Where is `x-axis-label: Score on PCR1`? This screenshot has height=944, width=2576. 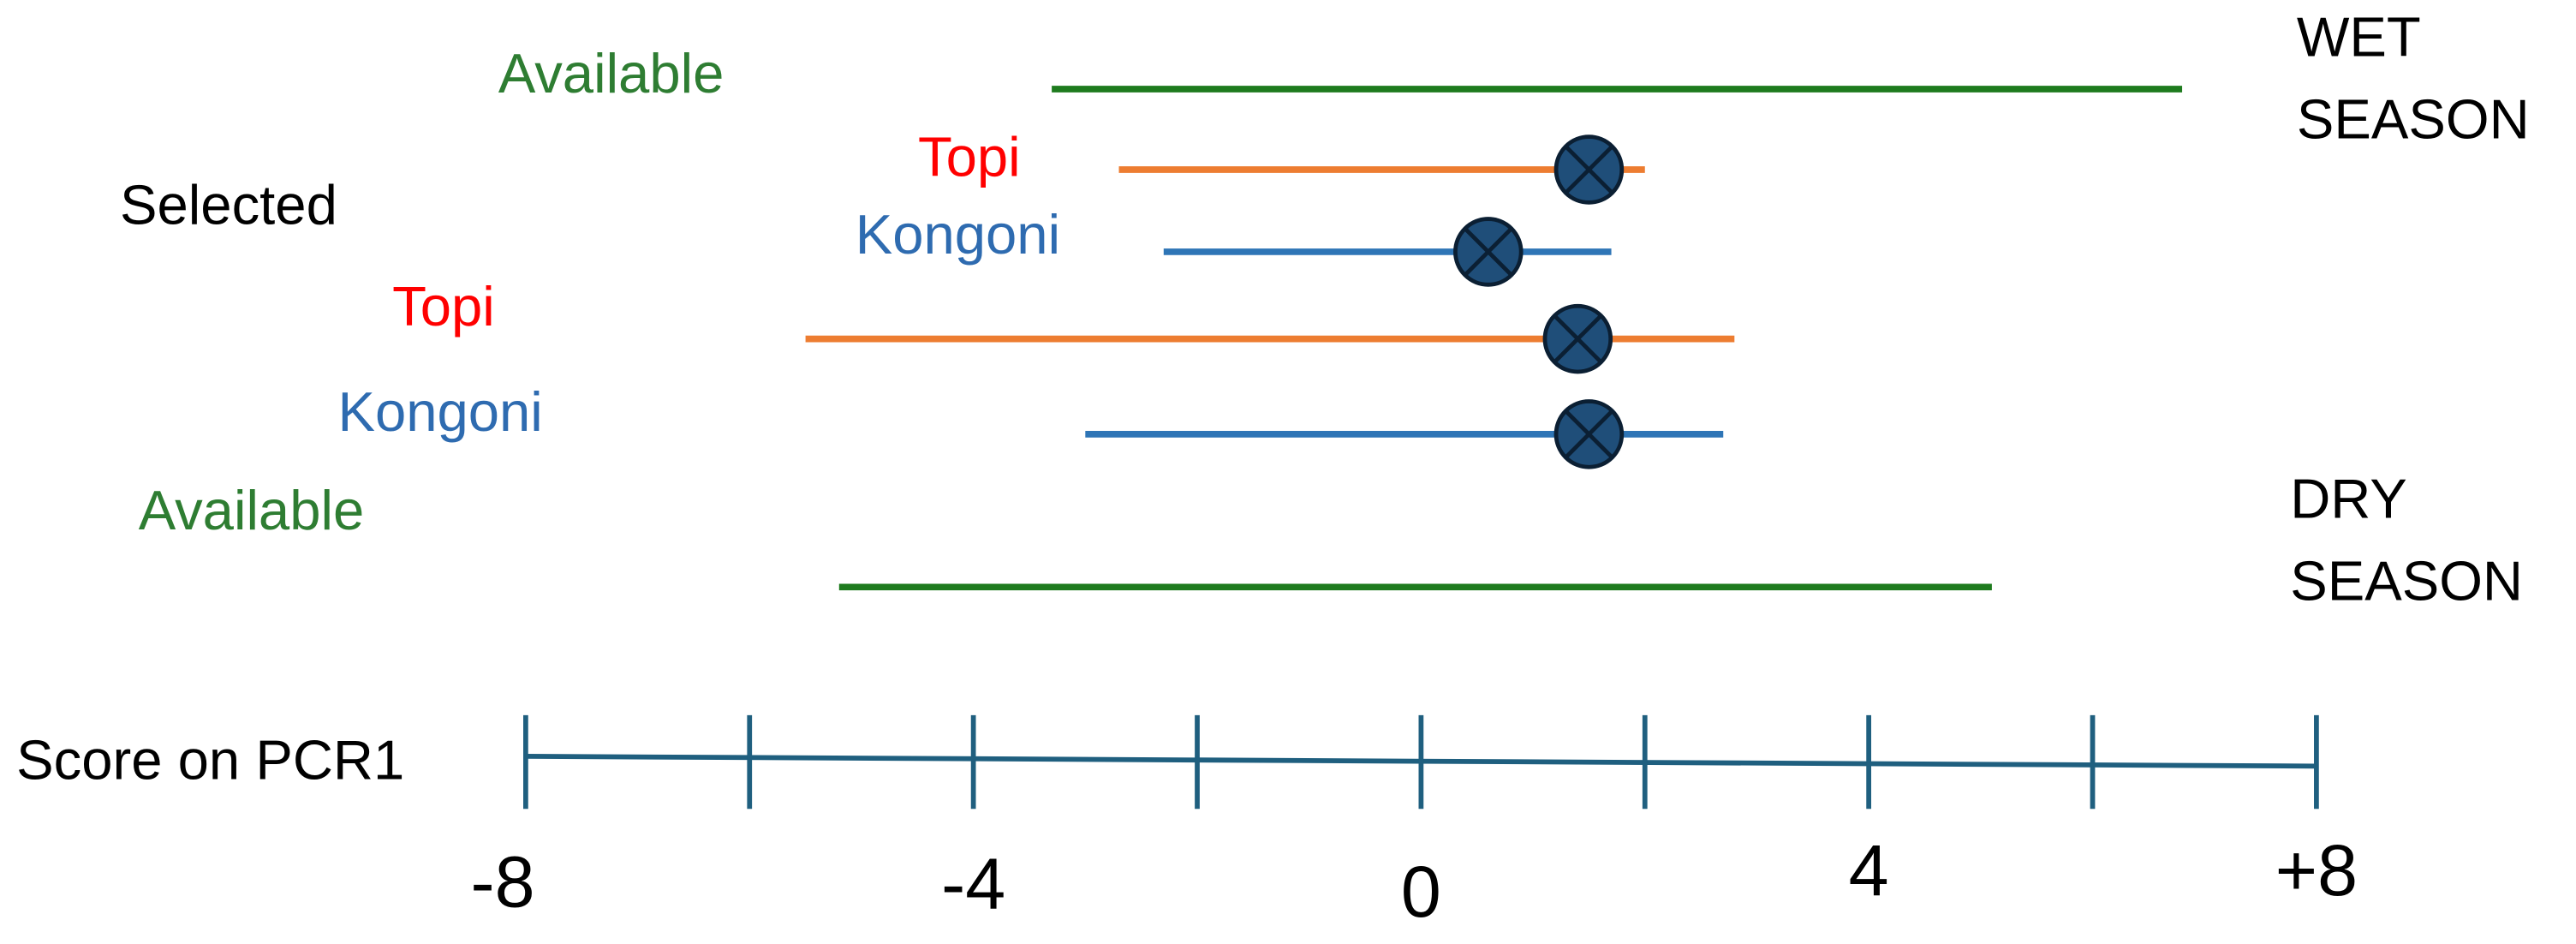 x-axis-label: Score on PCR1 is located at coordinates (210, 761).